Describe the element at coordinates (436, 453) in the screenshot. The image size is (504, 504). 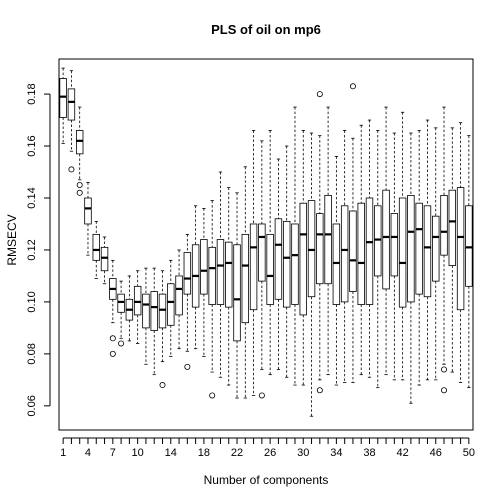
I see `x-tick-label: 46` at that location.